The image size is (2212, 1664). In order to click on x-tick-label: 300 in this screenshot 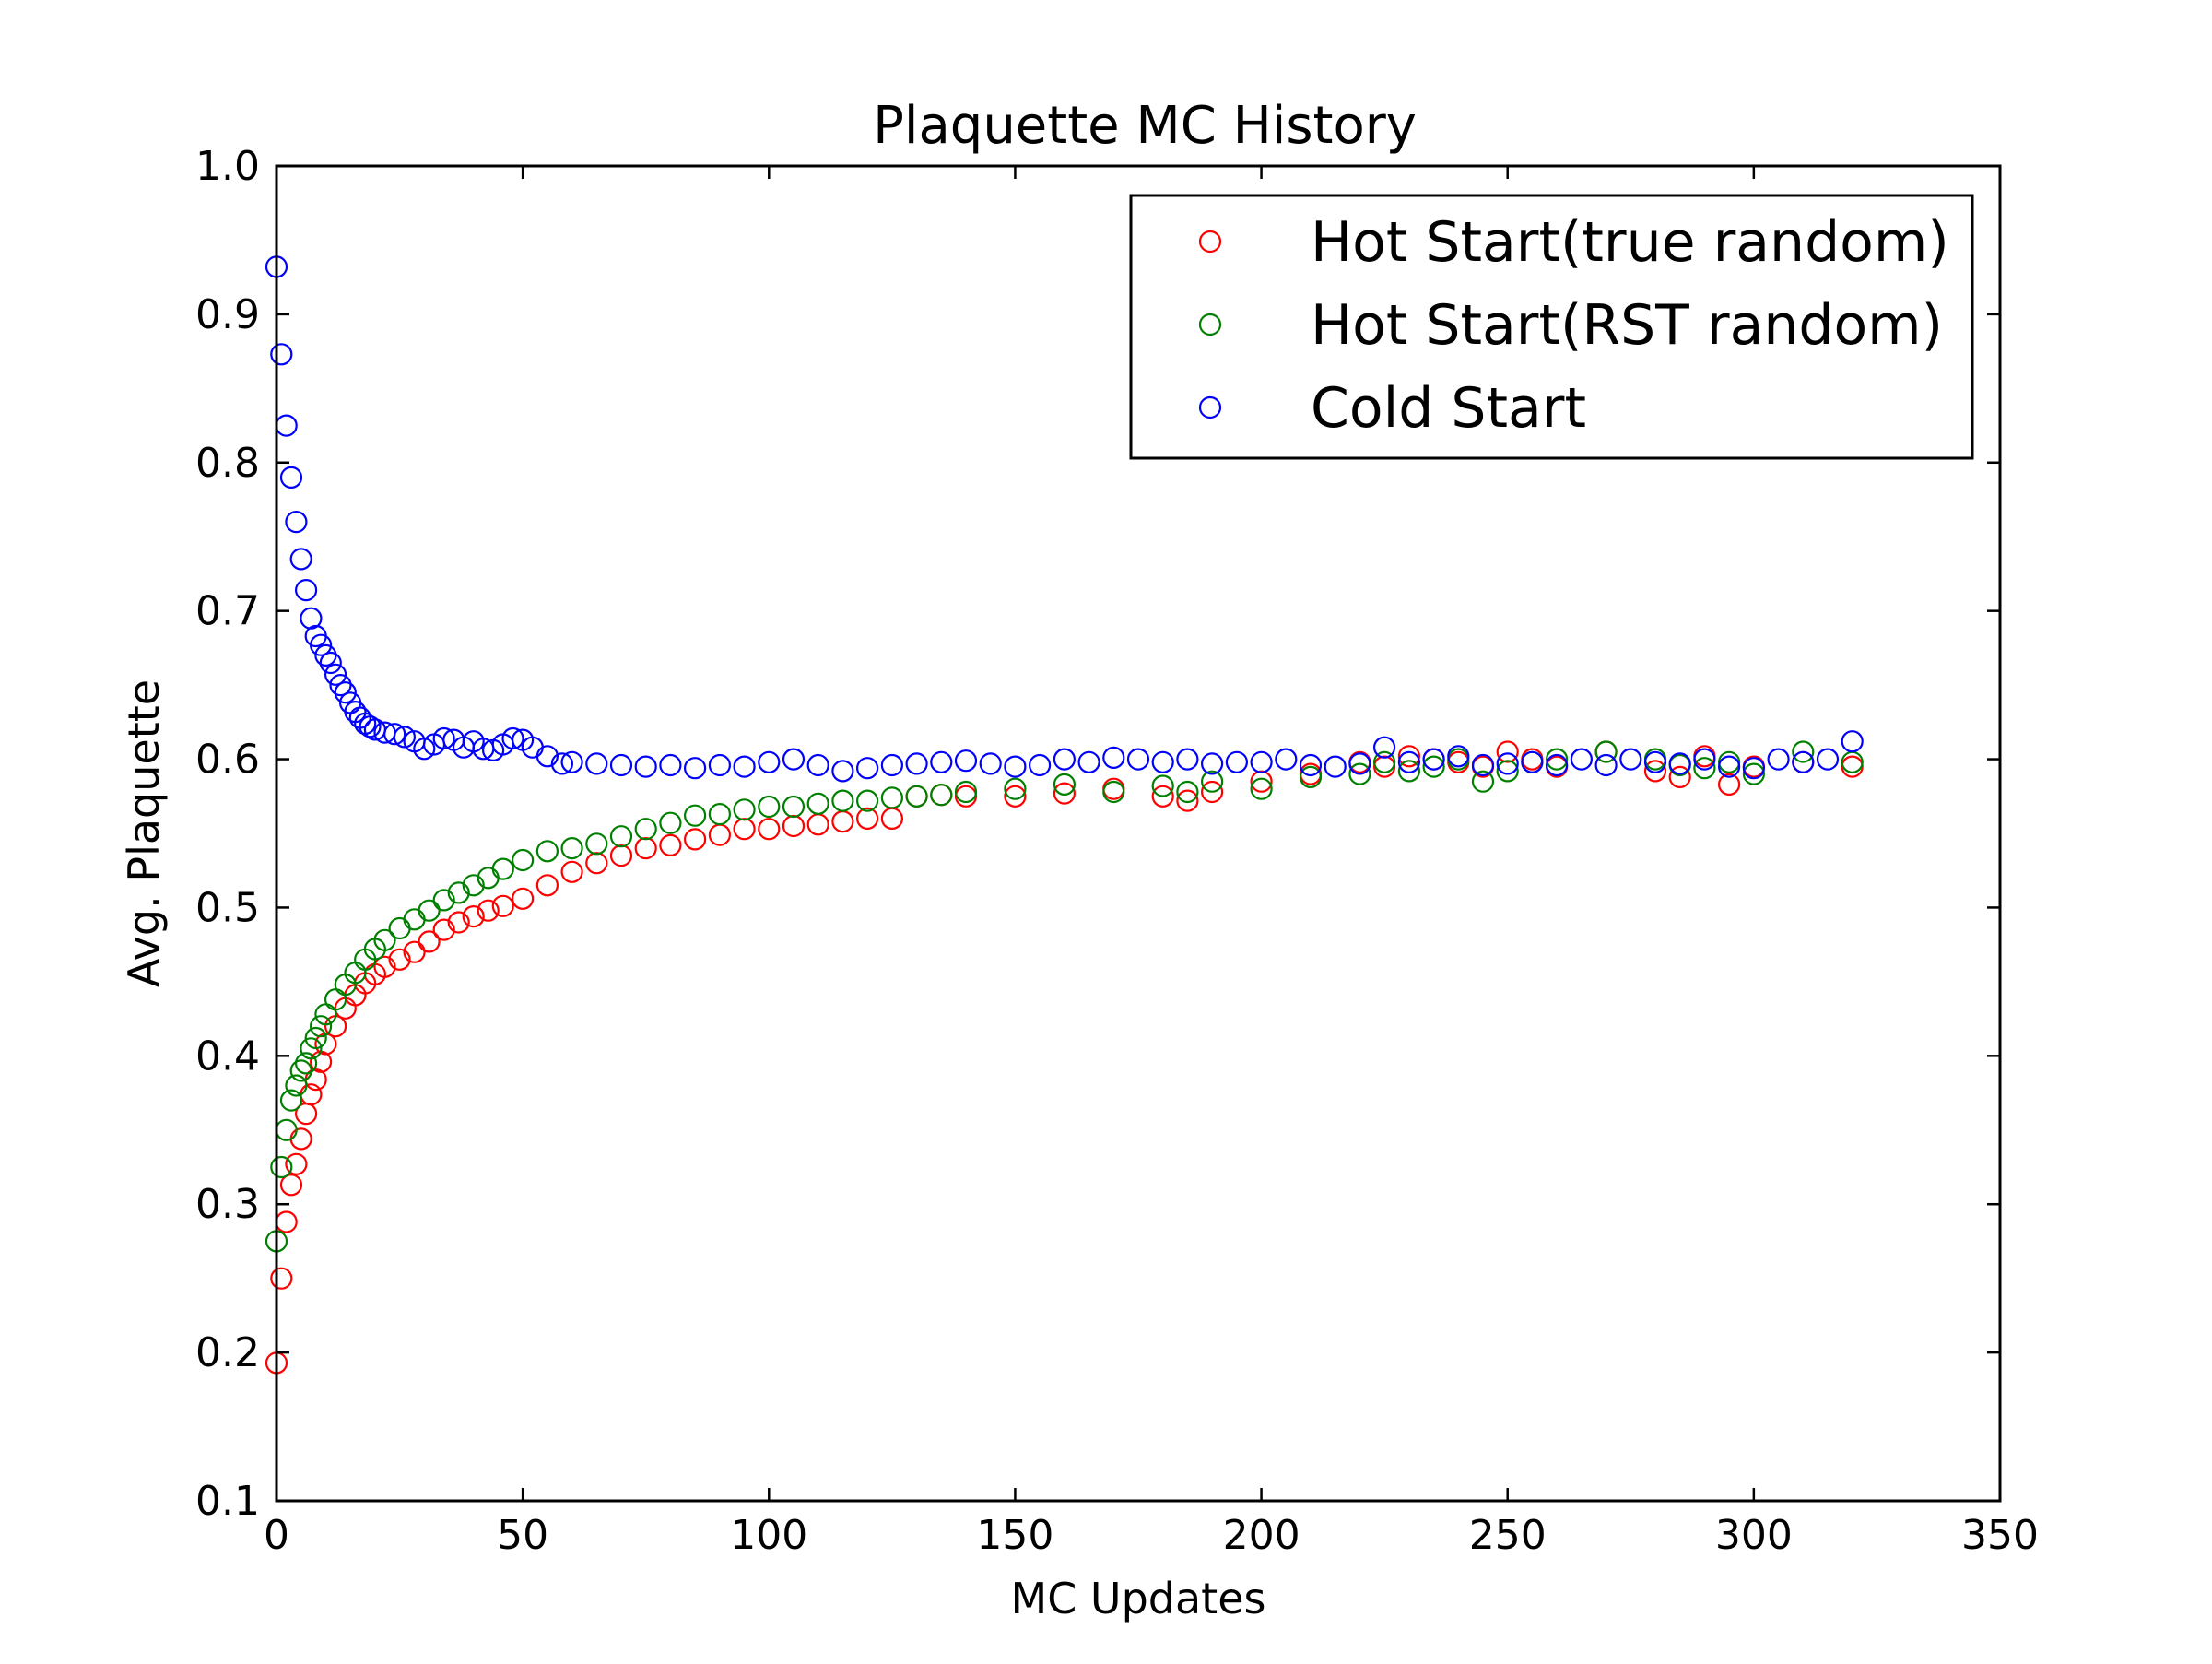, I will do `click(1754, 1535)`.